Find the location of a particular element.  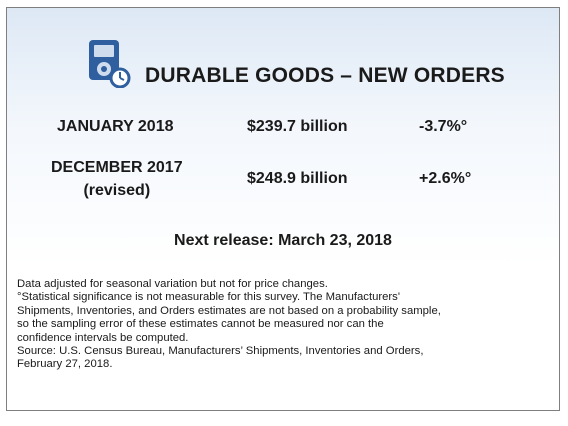

next-release: Next release: March 23, 2018 is located at coordinates (283, 240).